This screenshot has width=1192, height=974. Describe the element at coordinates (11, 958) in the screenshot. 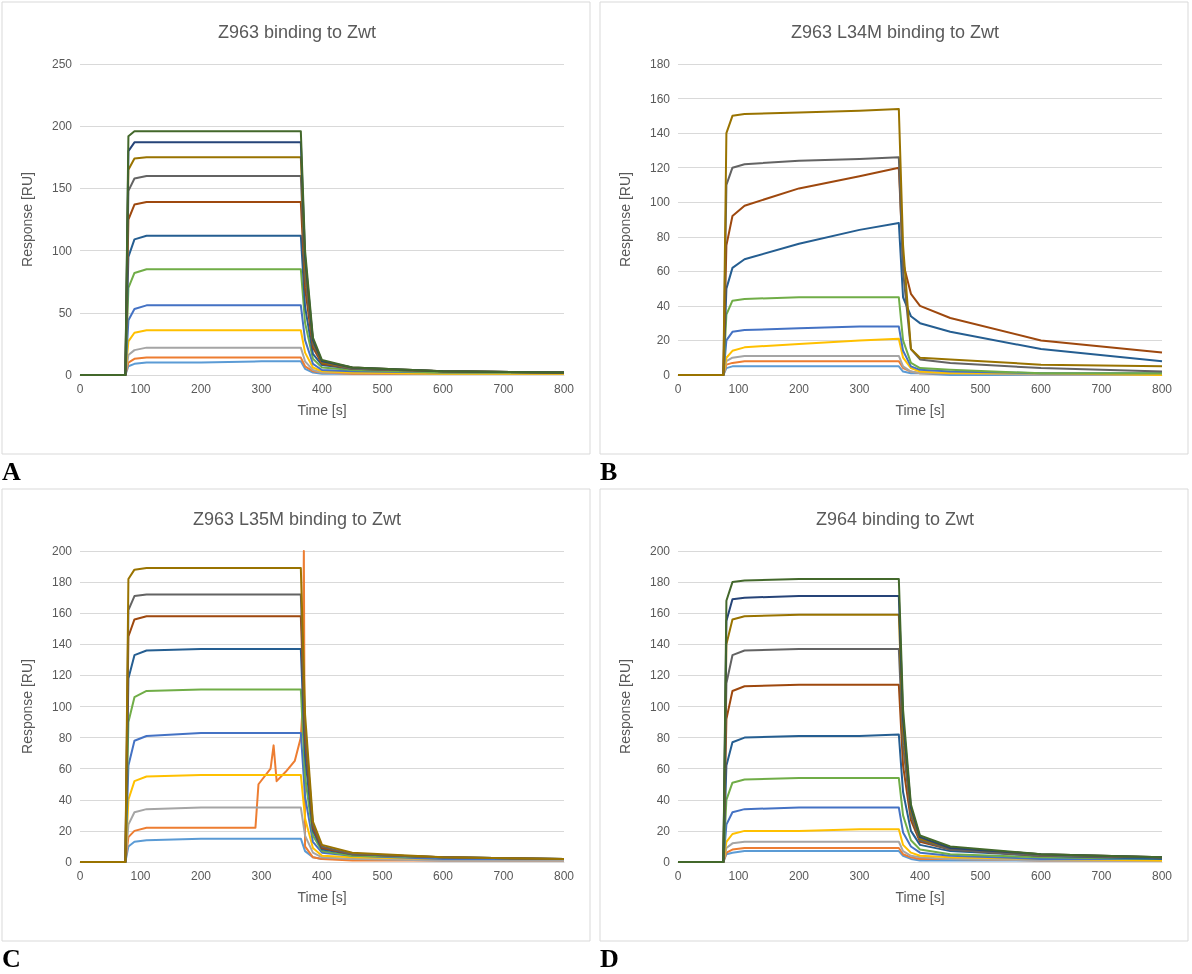

I see `text: C` at that location.